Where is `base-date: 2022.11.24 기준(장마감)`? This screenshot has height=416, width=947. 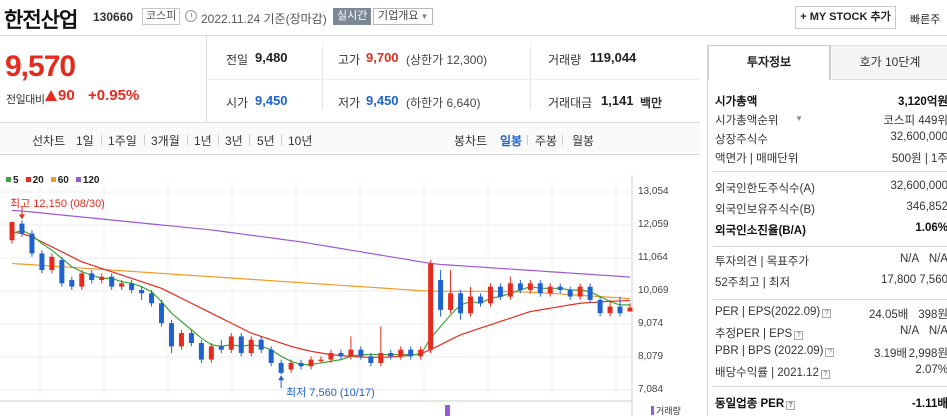 base-date: 2022.11.24 기준(장마감) is located at coordinates (264, 19).